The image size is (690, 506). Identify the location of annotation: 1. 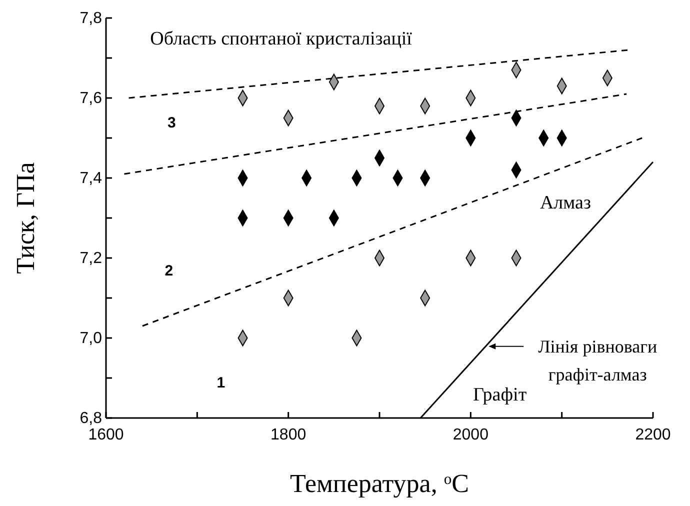
(221, 383).